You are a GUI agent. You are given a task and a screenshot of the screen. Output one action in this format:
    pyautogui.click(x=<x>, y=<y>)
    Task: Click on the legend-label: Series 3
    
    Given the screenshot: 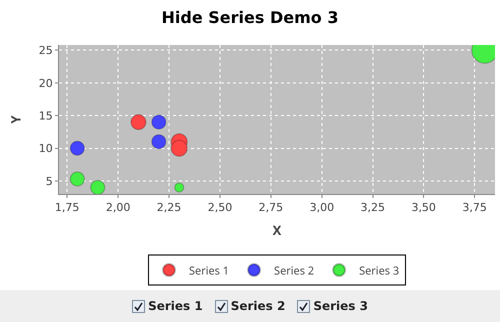 What is the action you would take?
    pyautogui.click(x=379, y=270)
    